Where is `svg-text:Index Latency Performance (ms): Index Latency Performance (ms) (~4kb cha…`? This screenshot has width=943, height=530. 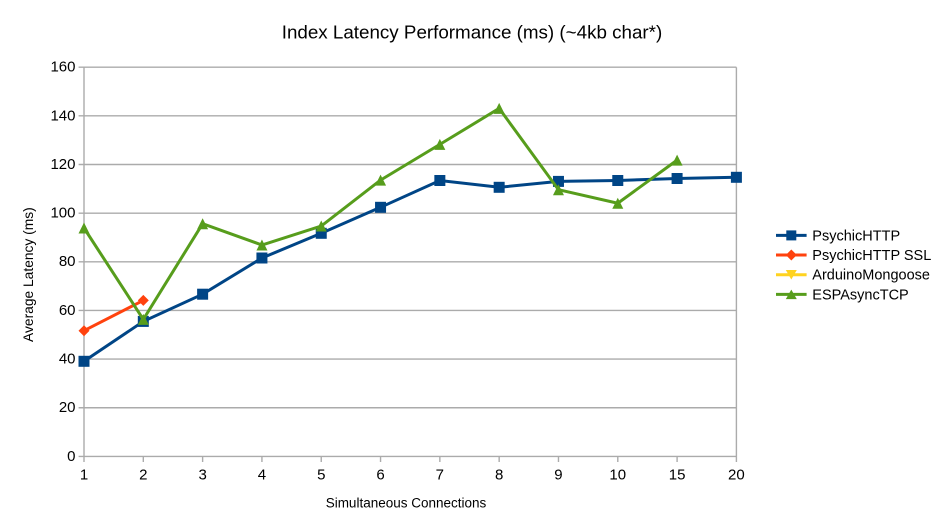
svg-text:Index Latency Performance (ms): Index Latency Performance (ms) (~4kb cha… is located at coordinates (472, 32).